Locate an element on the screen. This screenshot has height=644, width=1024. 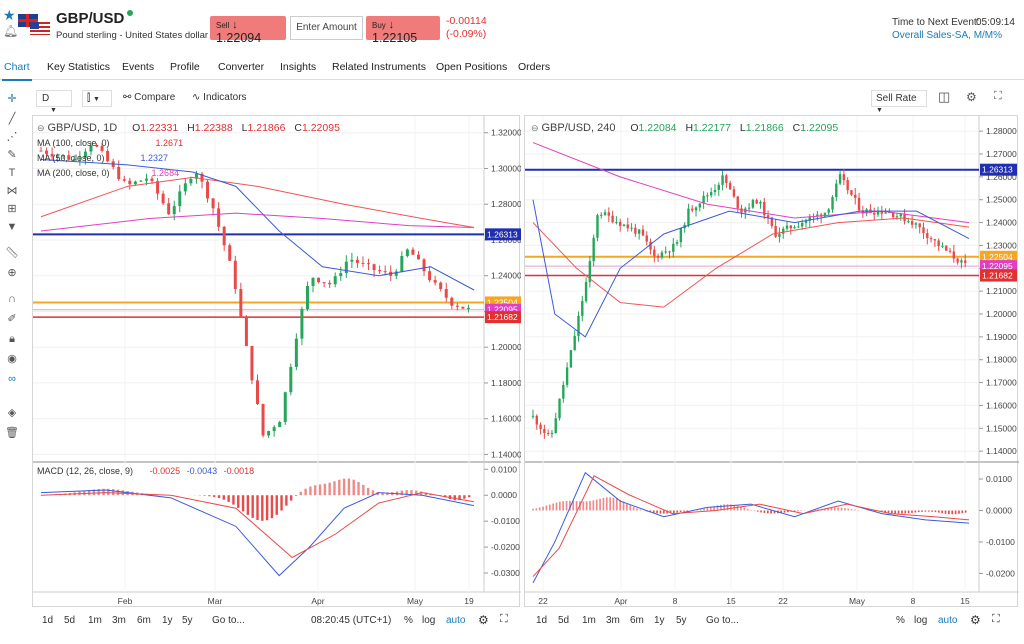
layout-icon: ◫ is located at coordinates (944, 96).